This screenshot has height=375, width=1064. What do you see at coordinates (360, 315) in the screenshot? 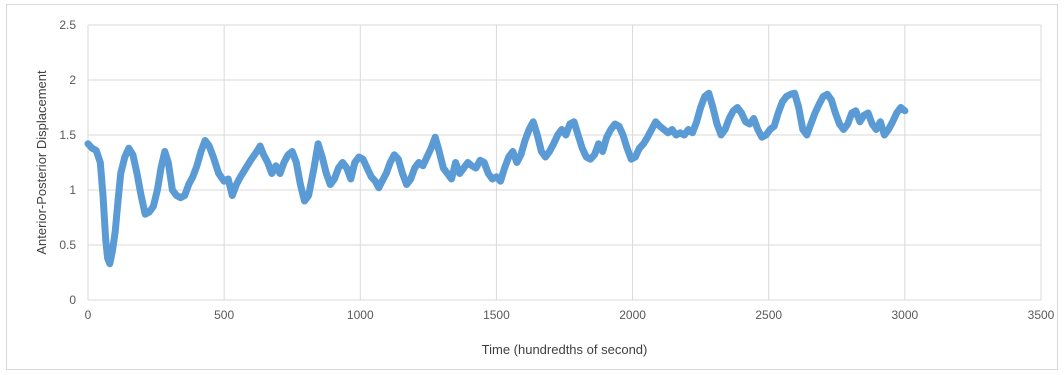
I see `x-tick-label: 1000` at bounding box center [360, 315].